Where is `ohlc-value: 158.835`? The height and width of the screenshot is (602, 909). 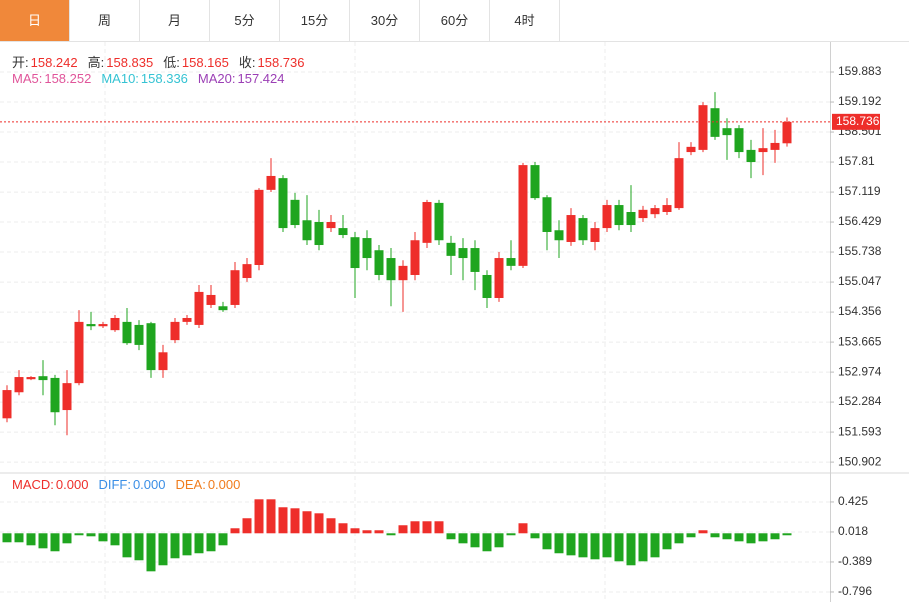 ohlc-value: 158.835 is located at coordinates (130, 62).